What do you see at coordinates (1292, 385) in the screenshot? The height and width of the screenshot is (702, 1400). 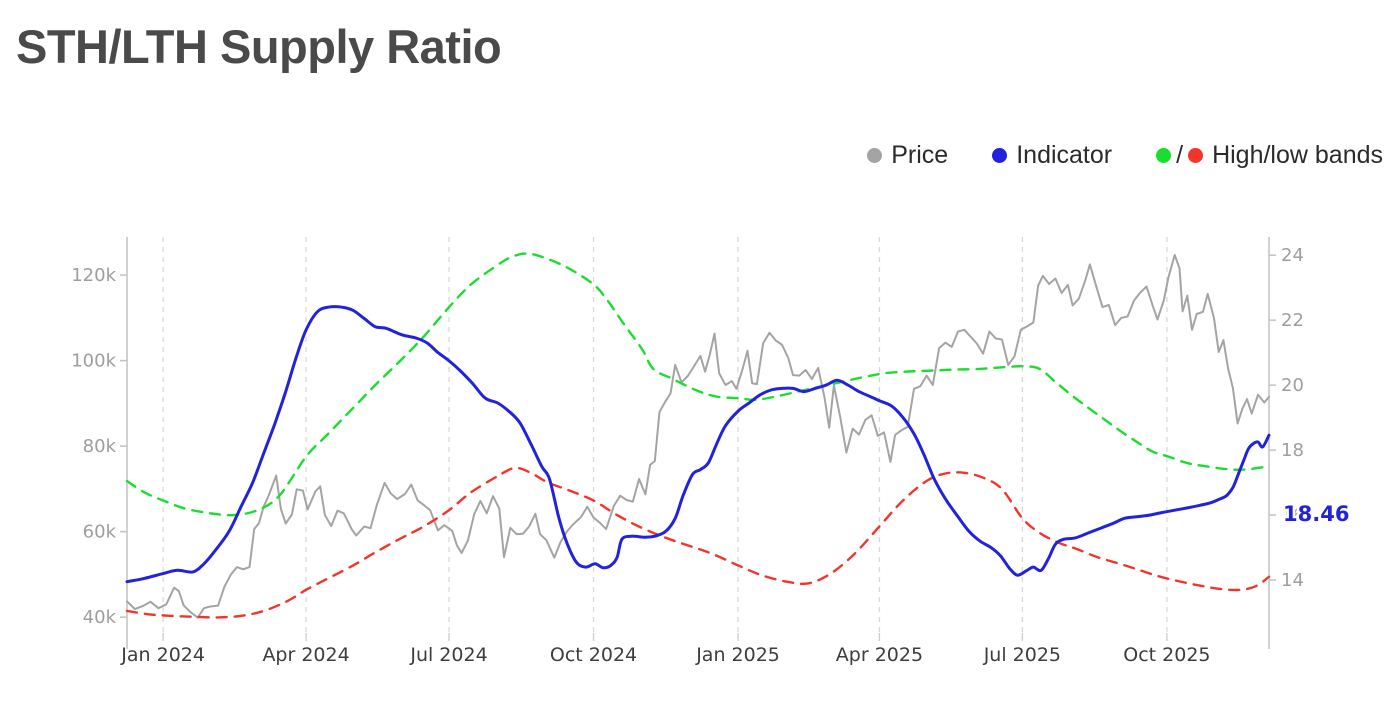 I see `svg-text: 20` at bounding box center [1292, 385].